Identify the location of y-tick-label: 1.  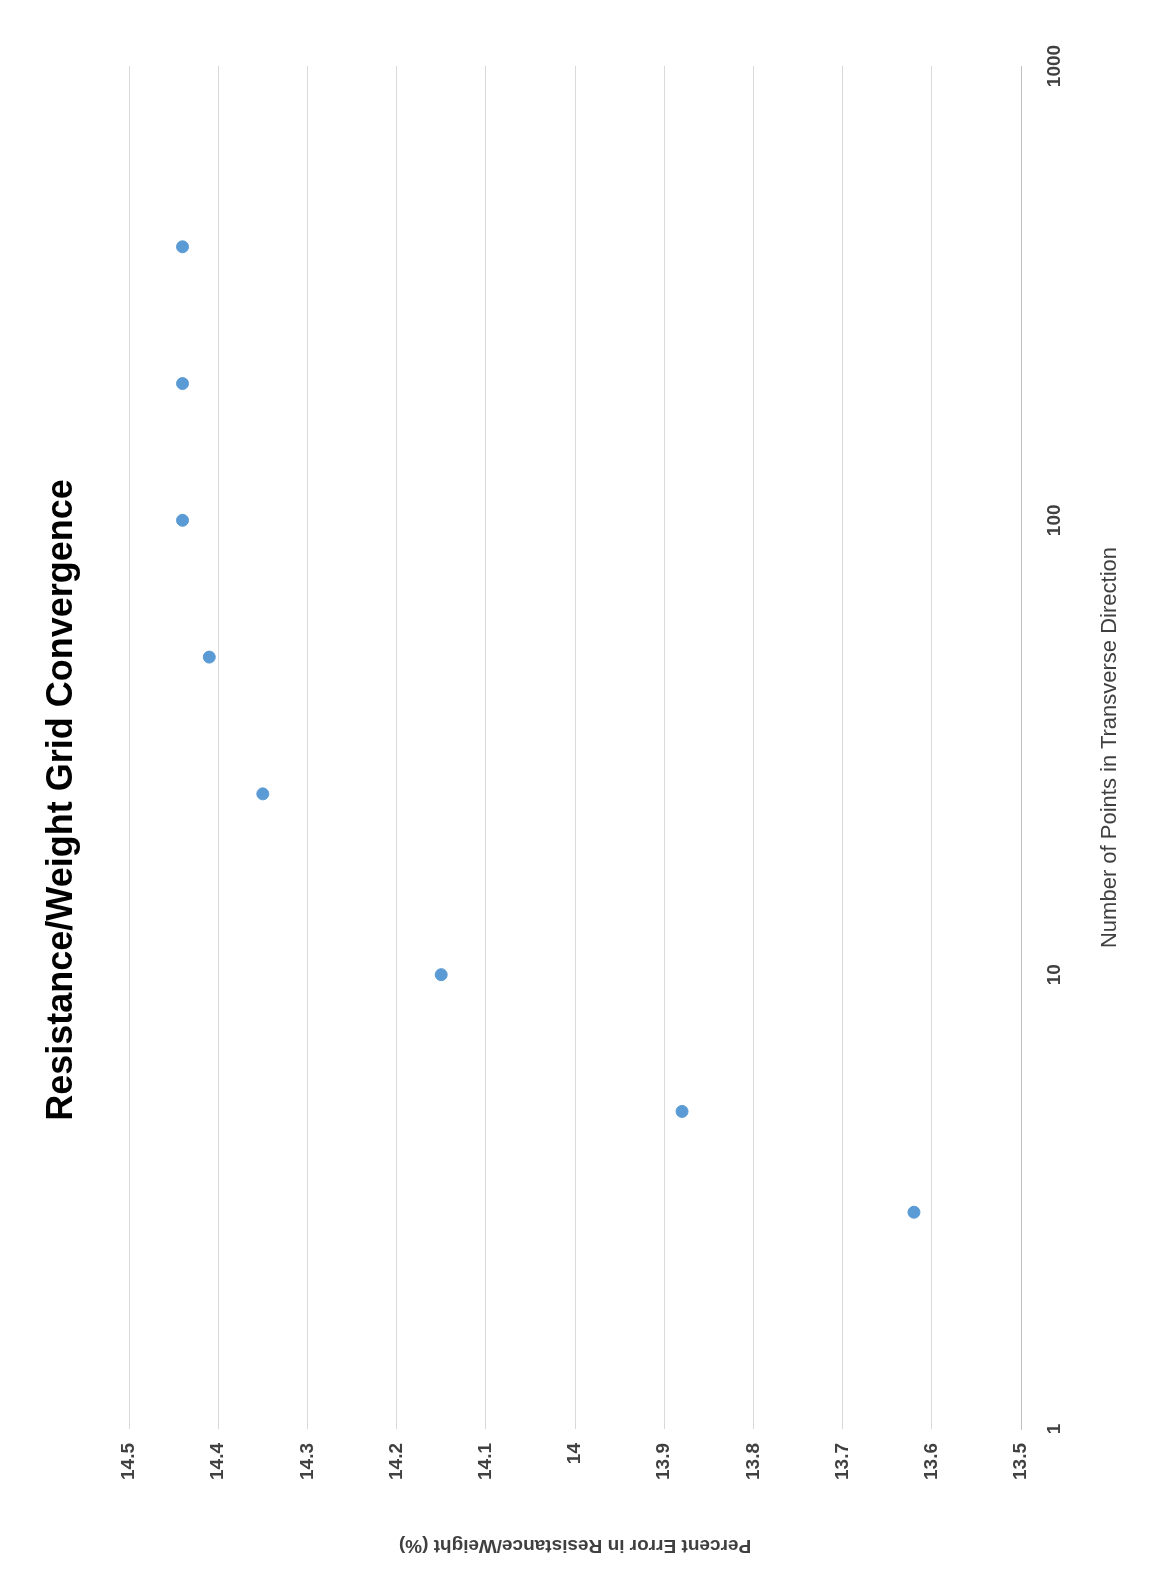
(1054, 1429).